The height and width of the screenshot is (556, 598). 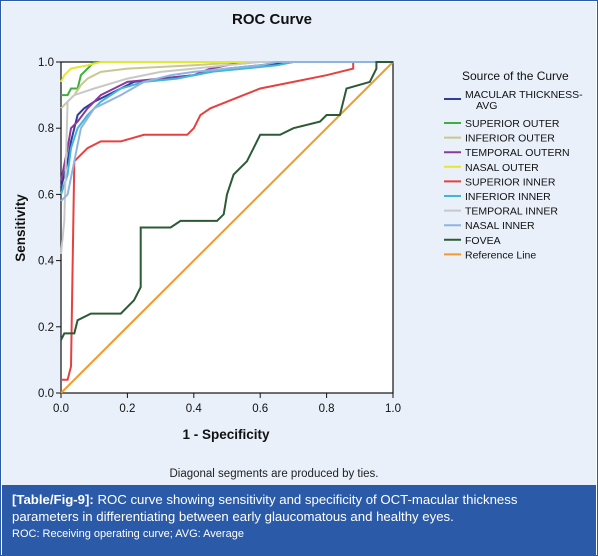 What do you see at coordinates (226, 121) in the screenshot?
I see `series-line-temporal-outern` at bounding box center [226, 121].